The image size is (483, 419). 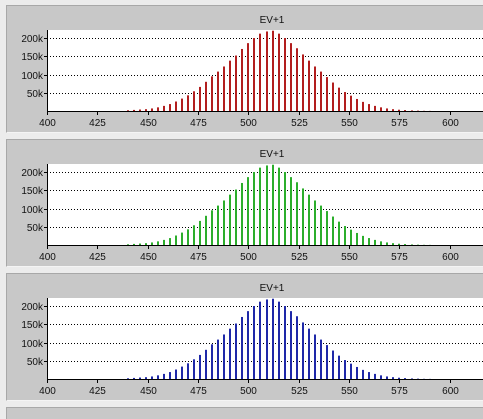 I want to click on x-tick-label: 425, so click(x=97, y=257).